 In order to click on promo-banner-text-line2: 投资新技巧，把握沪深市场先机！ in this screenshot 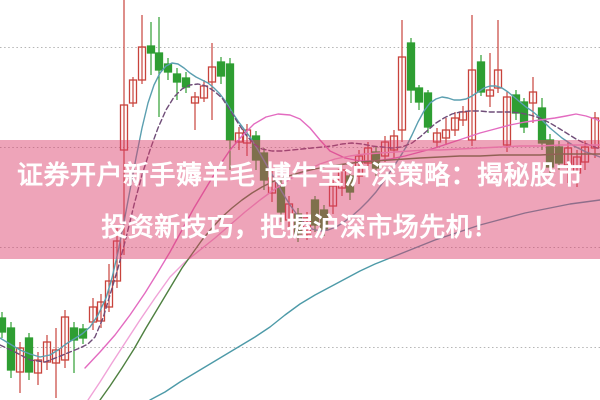, I will do `click(300, 228)`.